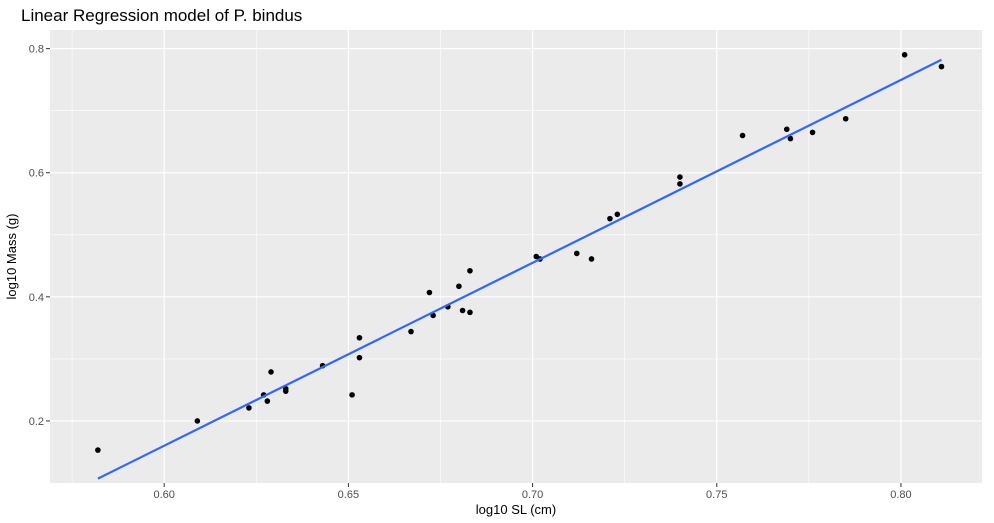 This screenshot has width=994, height=523. What do you see at coordinates (36, 422) in the screenshot?
I see `y-tick-label: 0.2` at bounding box center [36, 422].